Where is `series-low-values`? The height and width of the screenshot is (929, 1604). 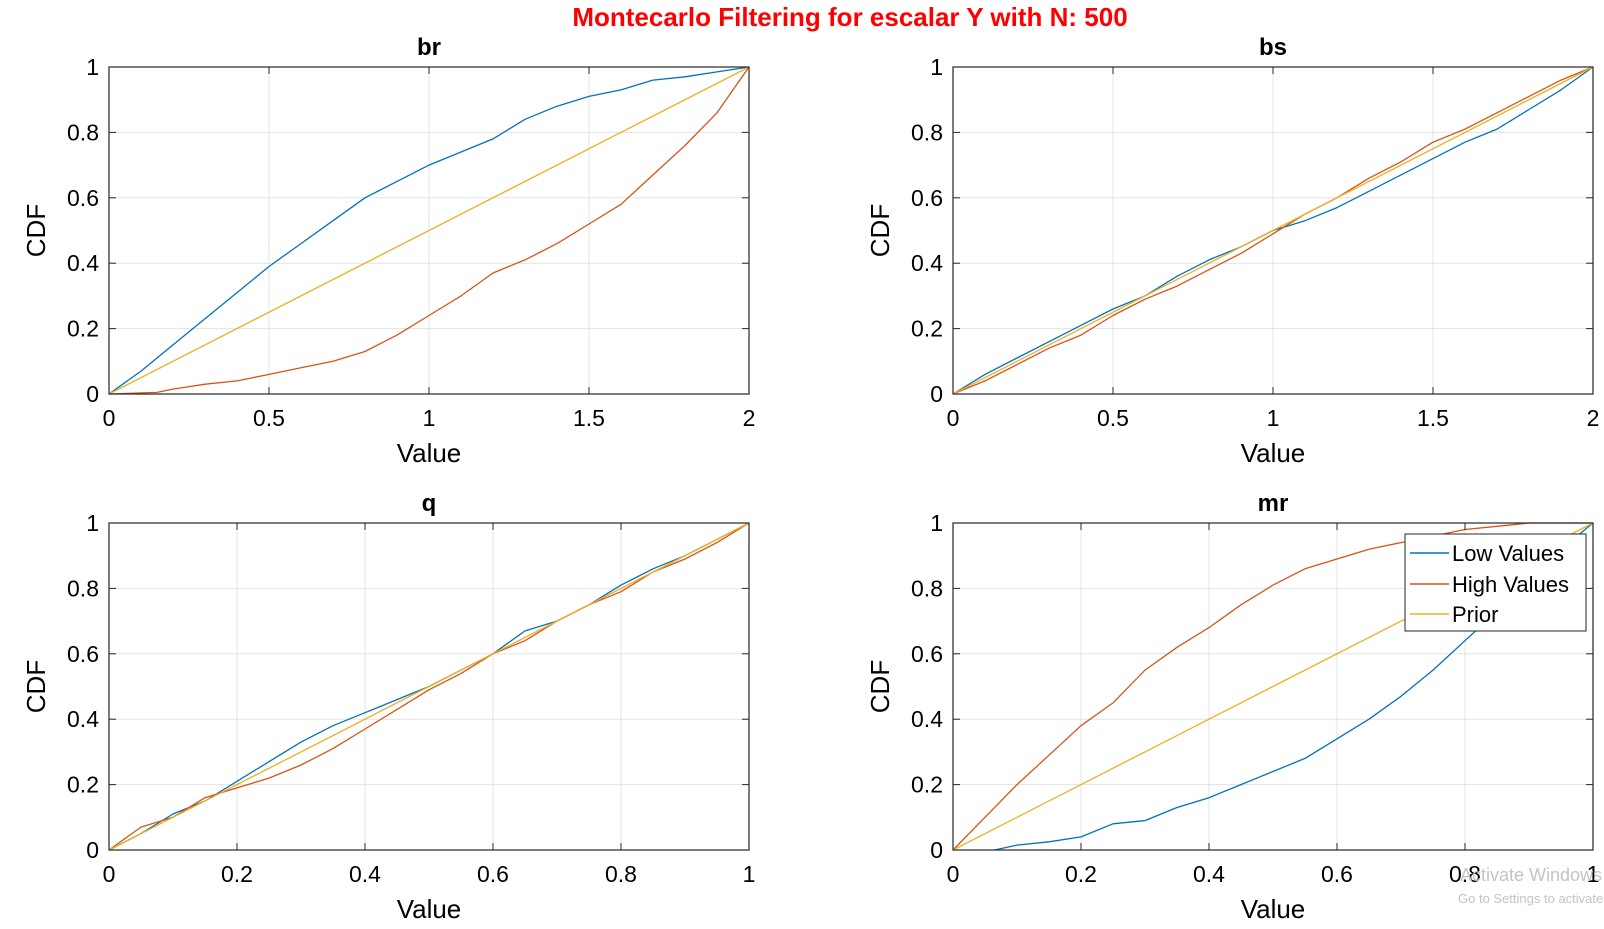
series-low-values is located at coordinates (429, 230).